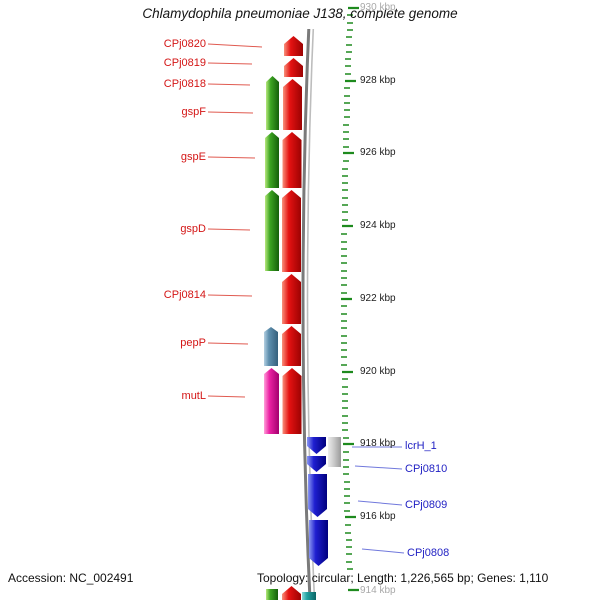 The width and height of the screenshot is (600, 600). I want to click on feature-gspF, so click(272, 103).